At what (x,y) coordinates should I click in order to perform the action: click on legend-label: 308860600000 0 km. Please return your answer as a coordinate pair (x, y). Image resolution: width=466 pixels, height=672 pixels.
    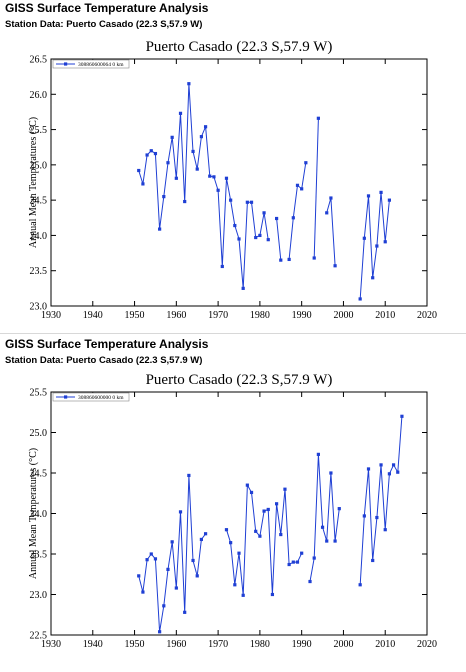
    Looking at the image, I should click on (101, 398).